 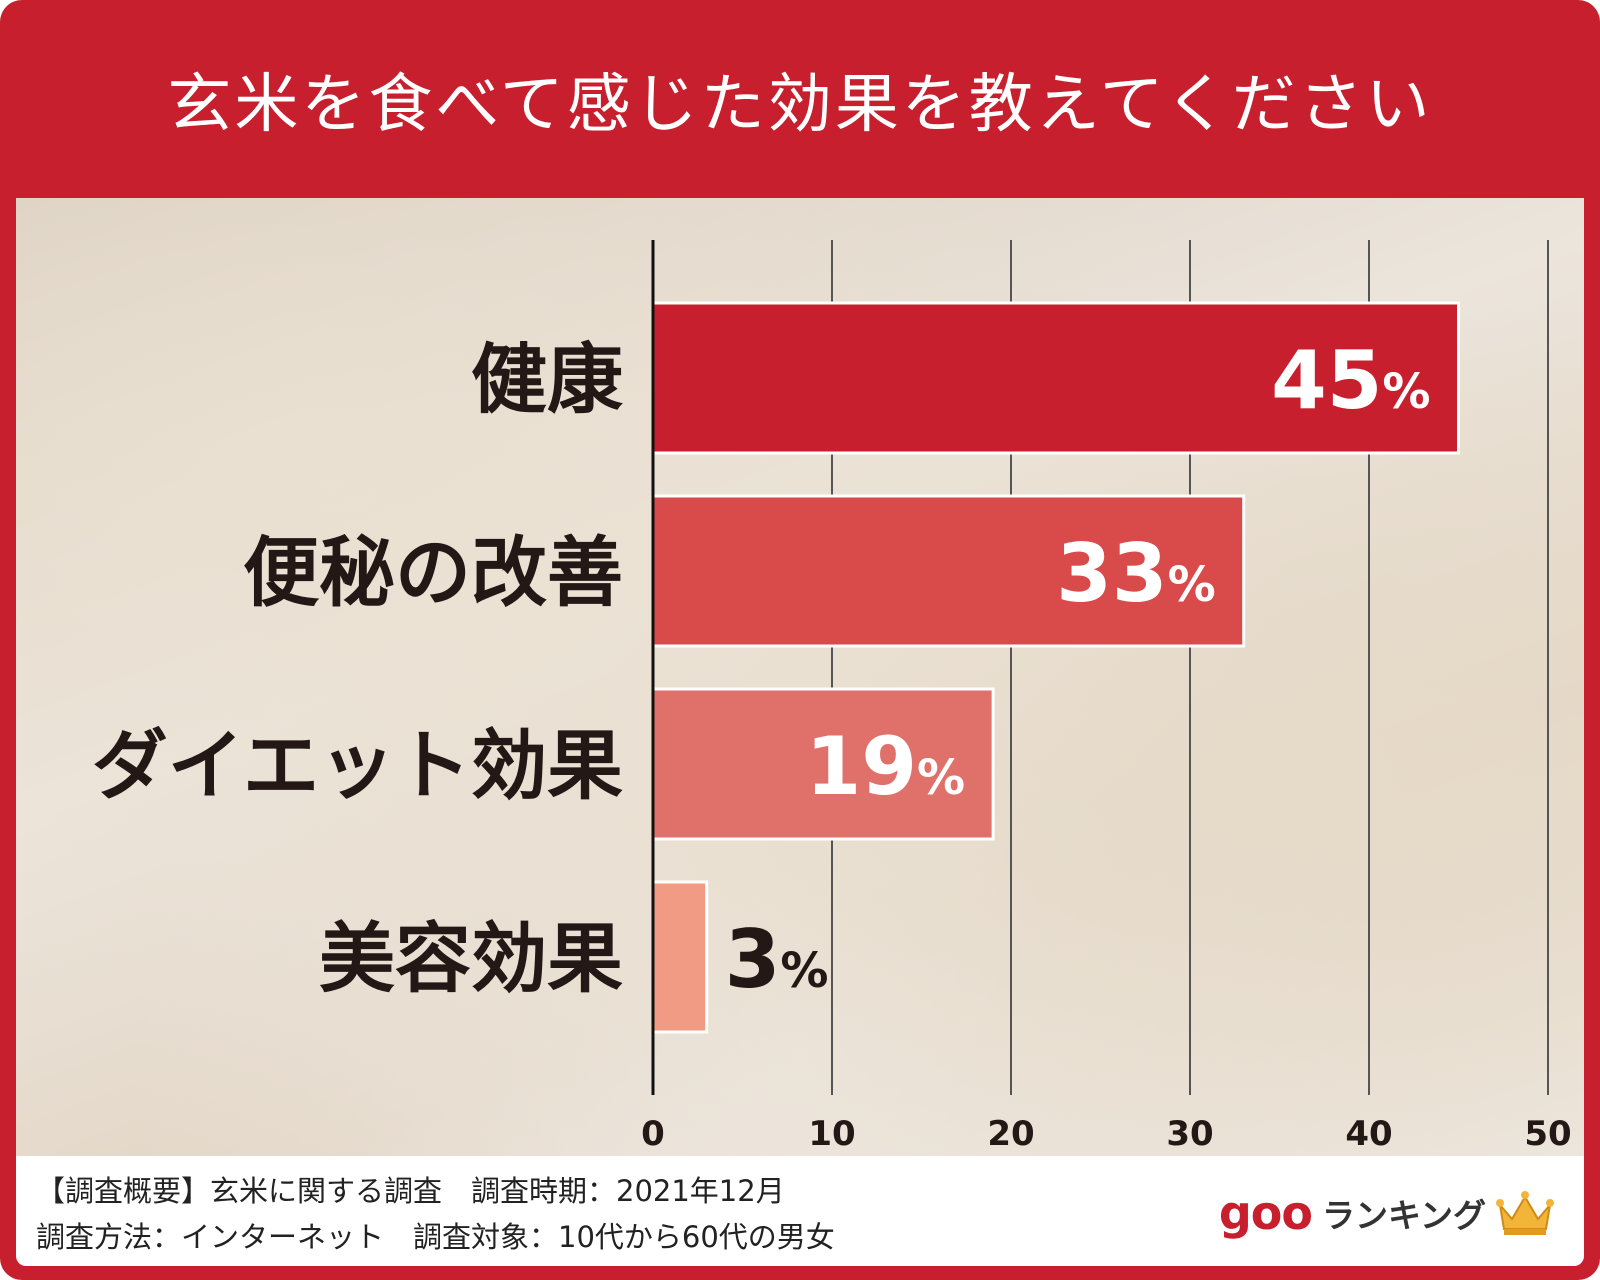 What do you see at coordinates (1135, 573) in the screenshot?
I see `value-label: 33%` at bounding box center [1135, 573].